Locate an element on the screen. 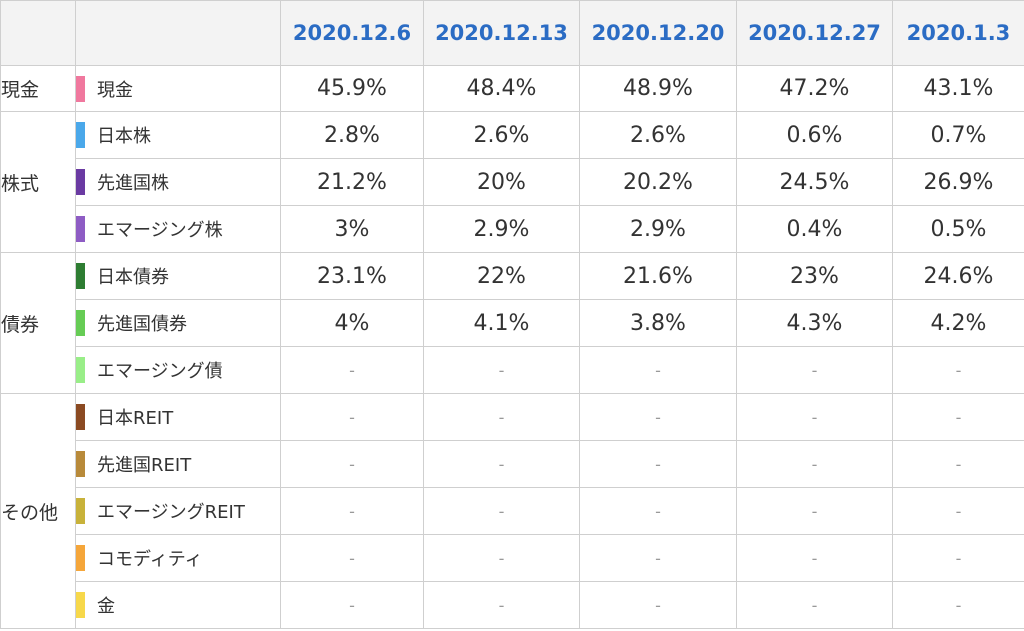  table-row: 現金 現金 45.9% 48.4% 48.9% 47.2% 43.1% is located at coordinates (512, 88).